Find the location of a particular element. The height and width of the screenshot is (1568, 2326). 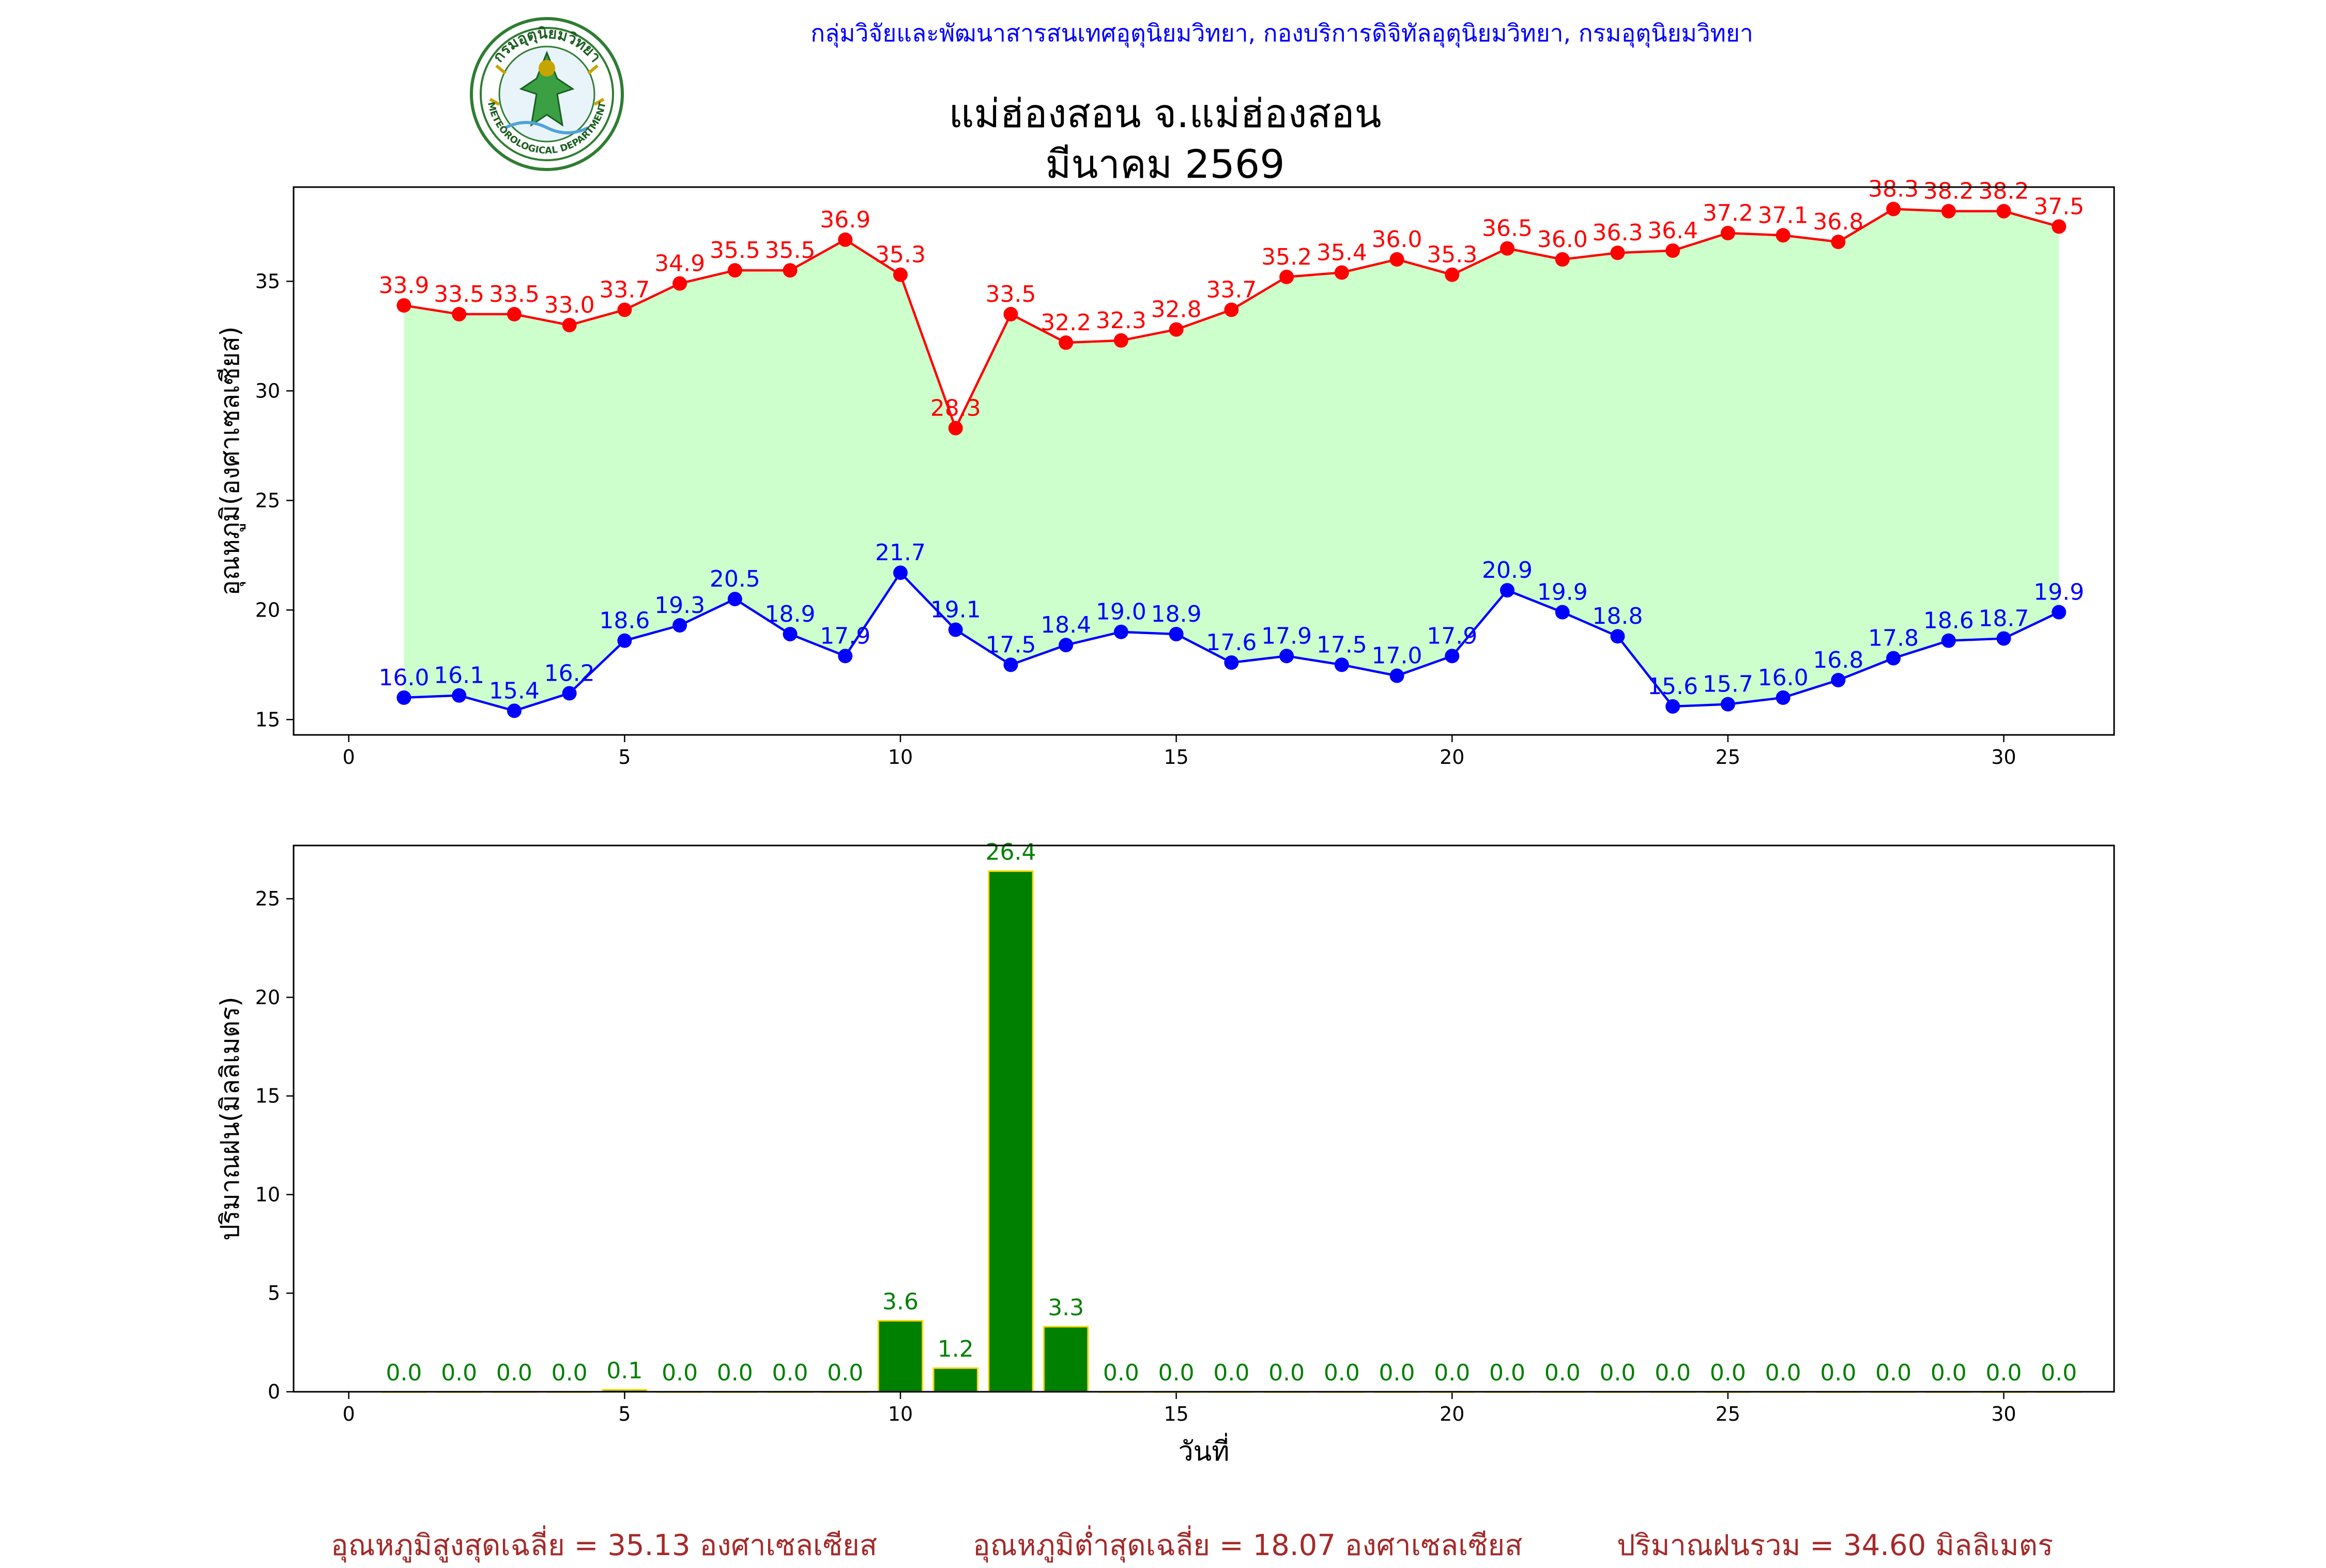

min-temp-data-label: 16.1 is located at coordinates (459, 676).